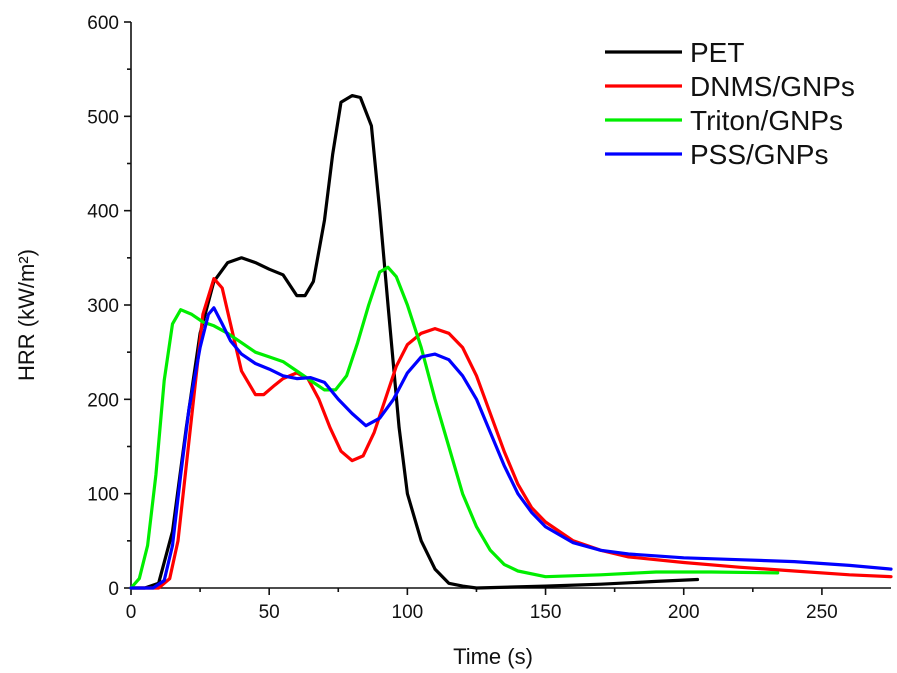 The width and height of the screenshot is (897, 673). Describe the element at coordinates (103, 117) in the screenshot. I see `y-tick-label: 500` at that location.